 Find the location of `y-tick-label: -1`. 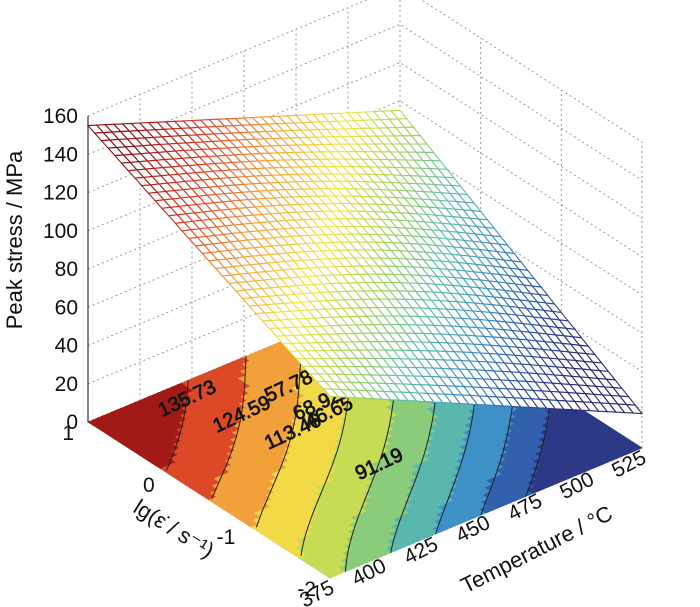

y-tick-label: -1 is located at coordinates (226, 537).